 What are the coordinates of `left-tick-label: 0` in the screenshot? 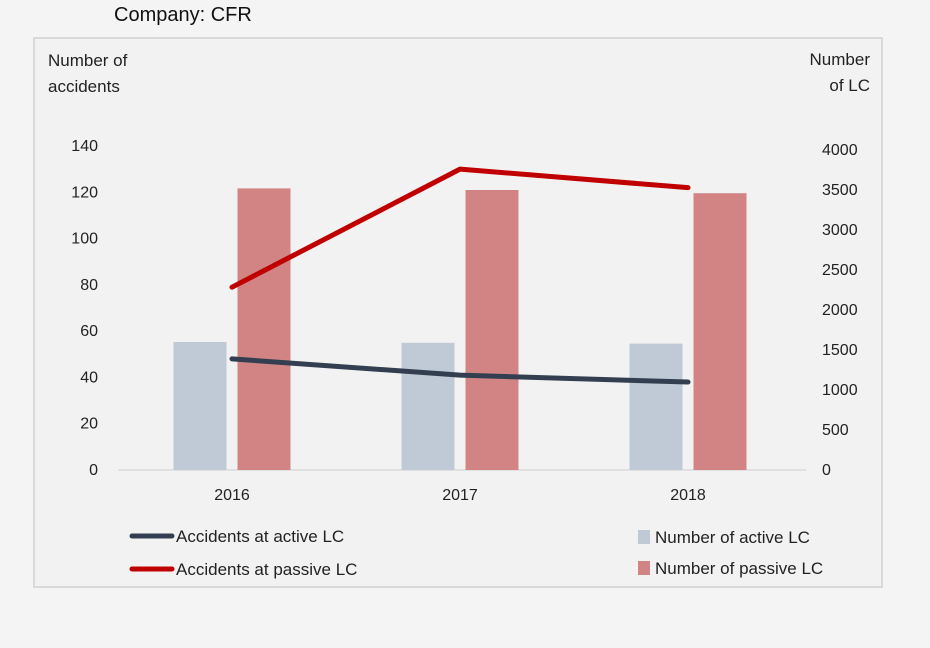 It's located at (93, 470).